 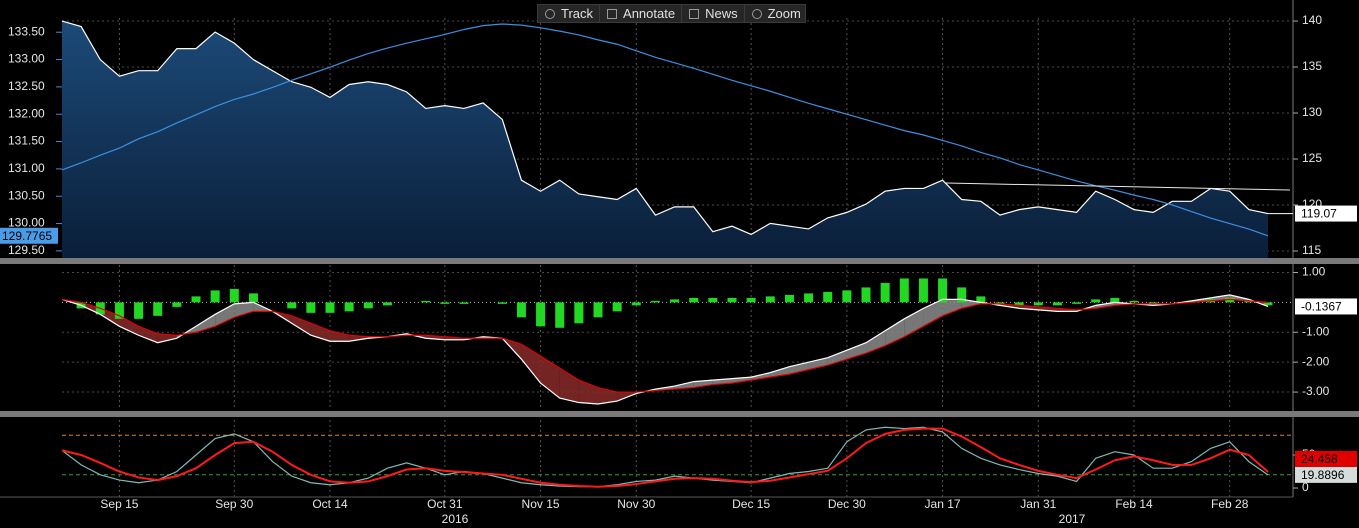 I want to click on x-tick-label: Dec 30, so click(x=847, y=504).